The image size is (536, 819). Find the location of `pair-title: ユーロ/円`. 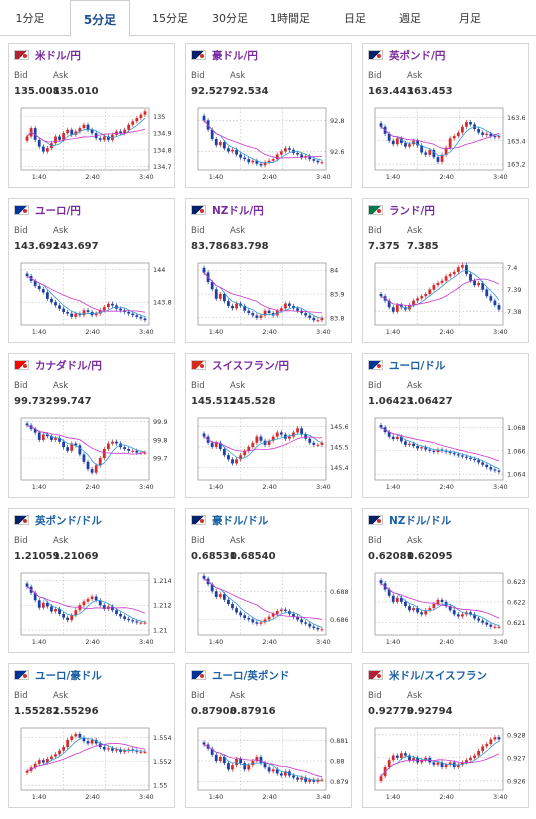

pair-title: ユーロ/円 is located at coordinates (47, 211).